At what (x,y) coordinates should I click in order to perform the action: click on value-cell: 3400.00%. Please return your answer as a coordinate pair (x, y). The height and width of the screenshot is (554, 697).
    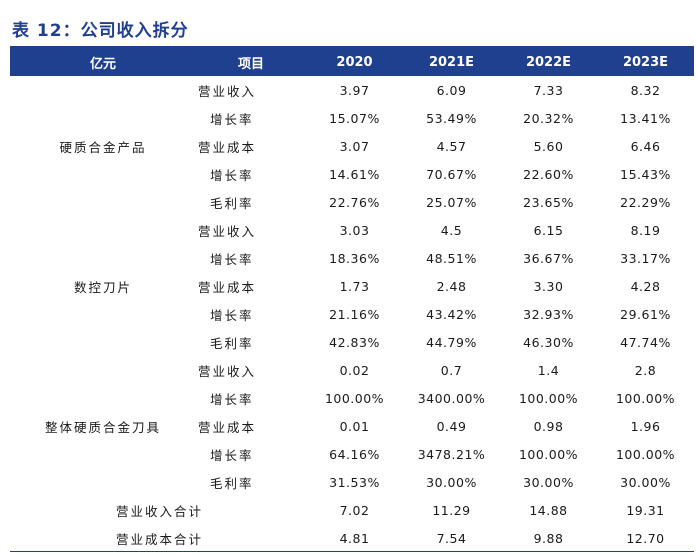
    Looking at the image, I should click on (451, 398).